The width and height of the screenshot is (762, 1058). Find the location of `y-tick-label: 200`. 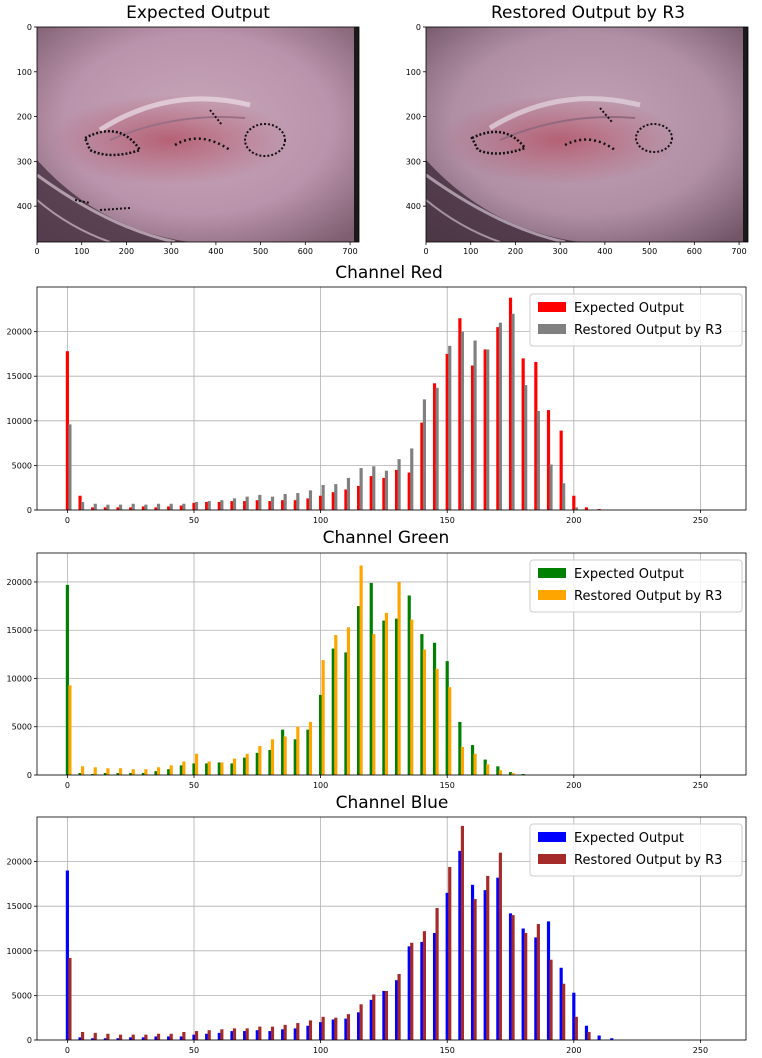

y-tick-label: 200 is located at coordinates (413, 117).